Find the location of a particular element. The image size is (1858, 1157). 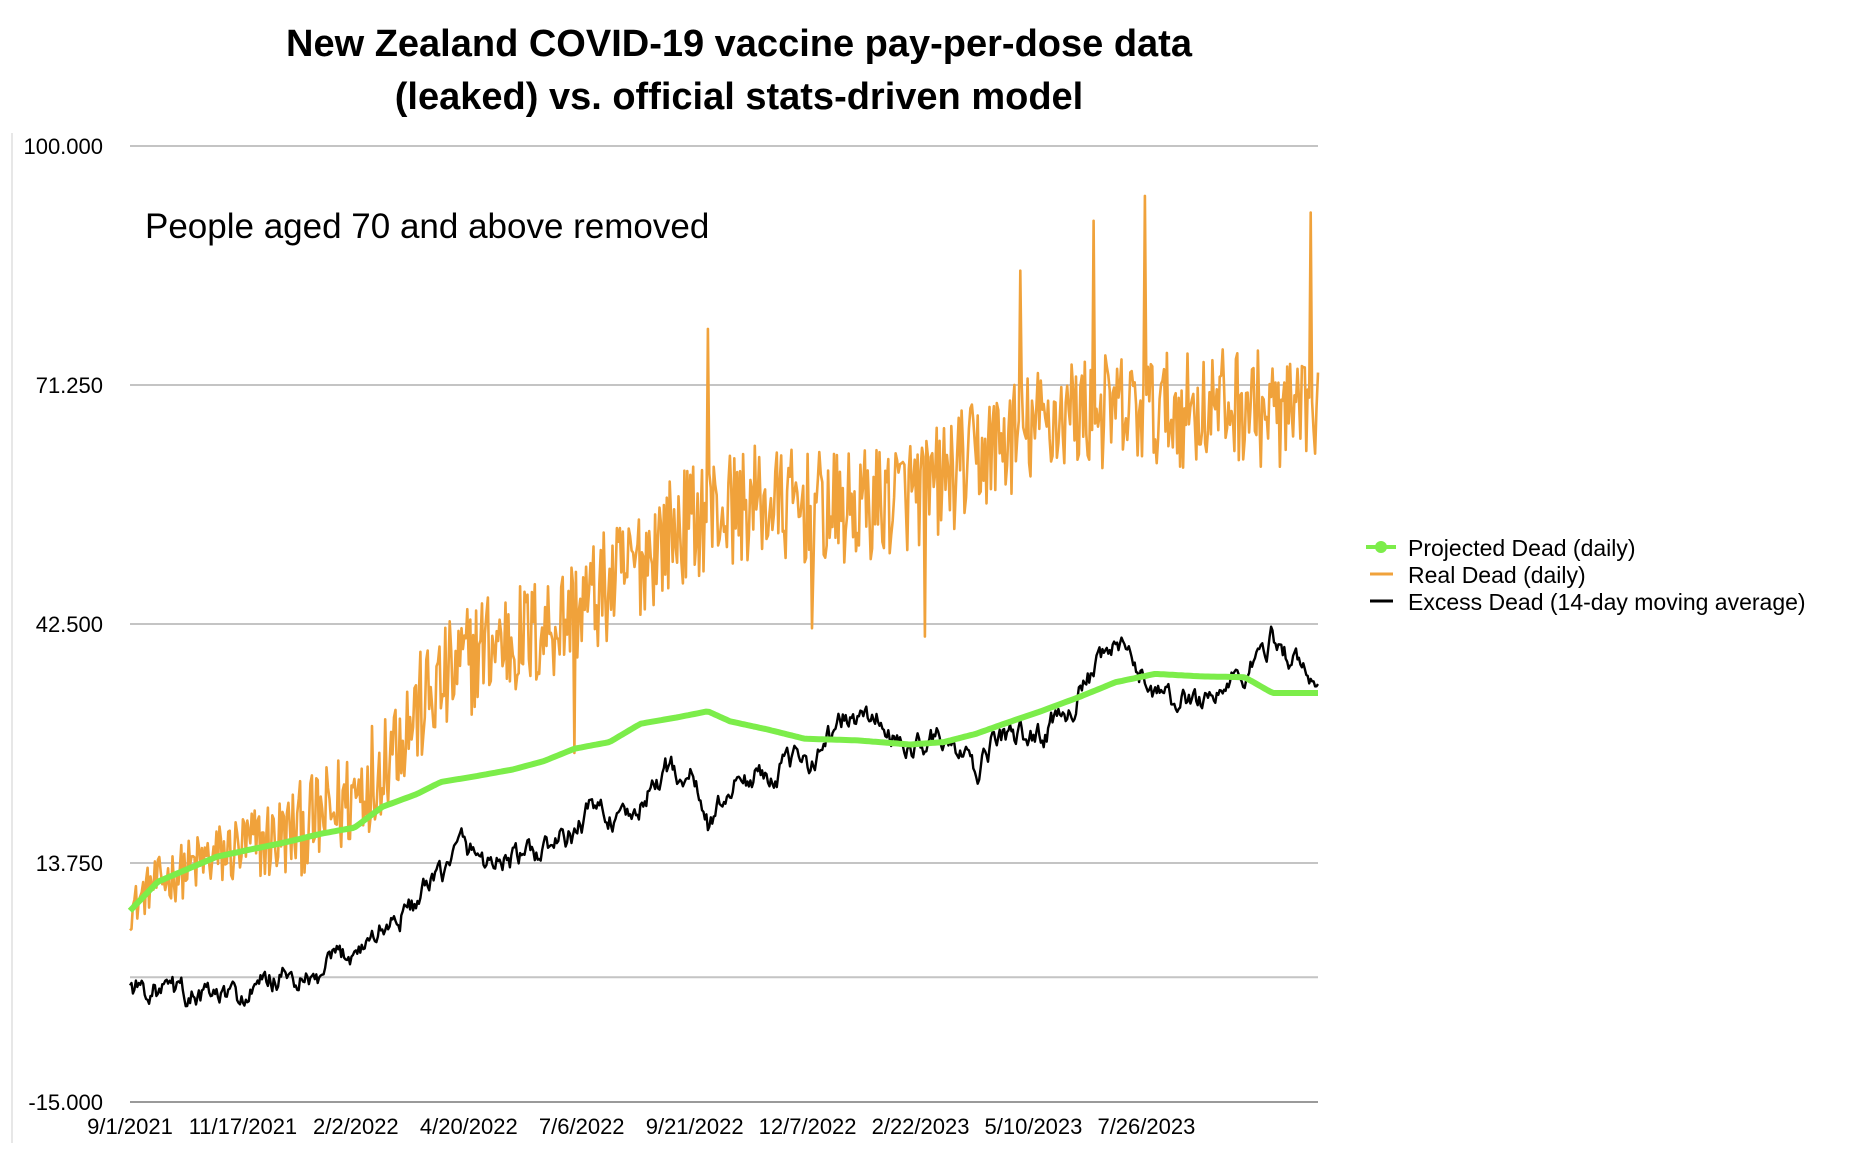

chart-subtitle: People aged 70 and above removed is located at coordinates (427, 226).